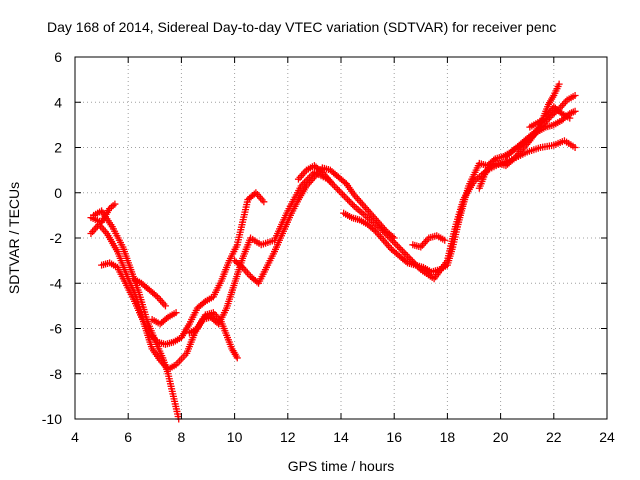 The height and width of the screenshot is (480, 640). Describe the element at coordinates (288, 437) in the screenshot. I see `x-tick-label: 12` at that location.